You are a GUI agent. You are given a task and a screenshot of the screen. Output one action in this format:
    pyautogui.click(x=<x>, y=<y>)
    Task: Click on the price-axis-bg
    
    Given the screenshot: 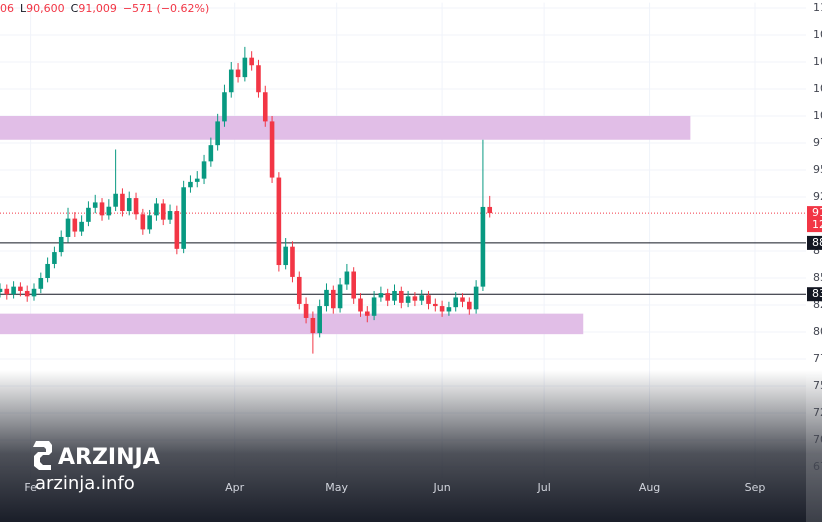 What is the action you would take?
    pyautogui.click(x=814, y=261)
    